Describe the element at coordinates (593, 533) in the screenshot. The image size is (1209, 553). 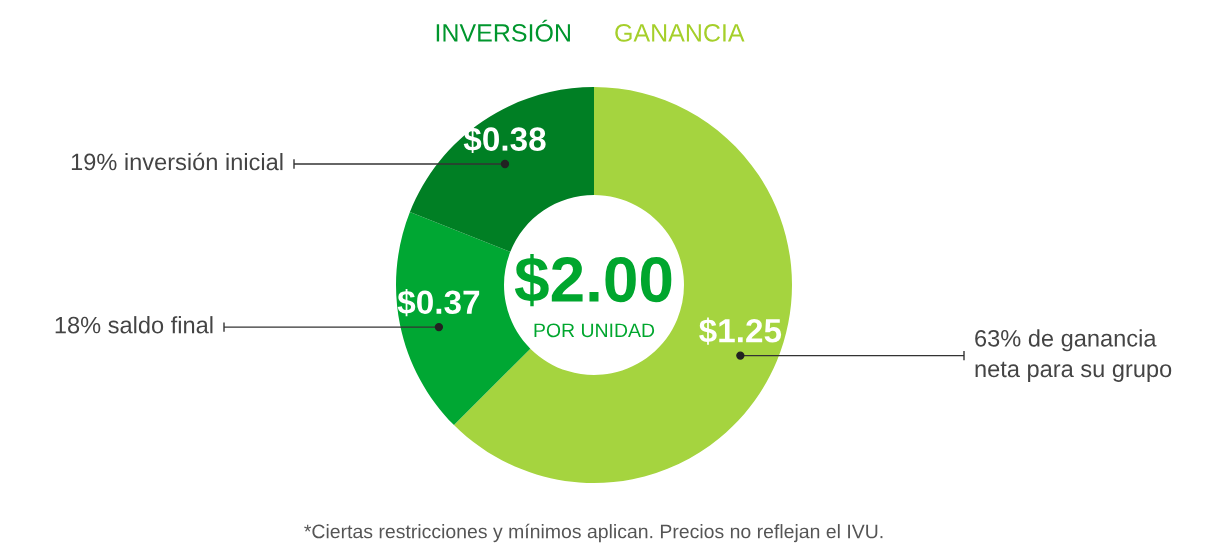
I see `text: *Ciertas restricciones y mínimos aplican. Precios no reflejan el IVU.` at that location.